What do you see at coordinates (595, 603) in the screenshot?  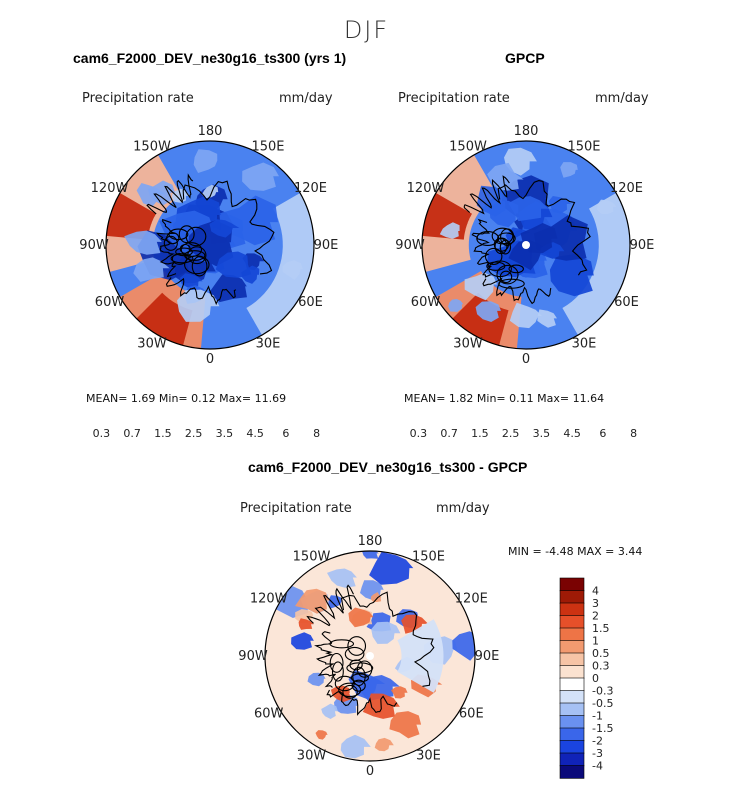 I see `colorbar-tick-label: 3` at bounding box center [595, 603].